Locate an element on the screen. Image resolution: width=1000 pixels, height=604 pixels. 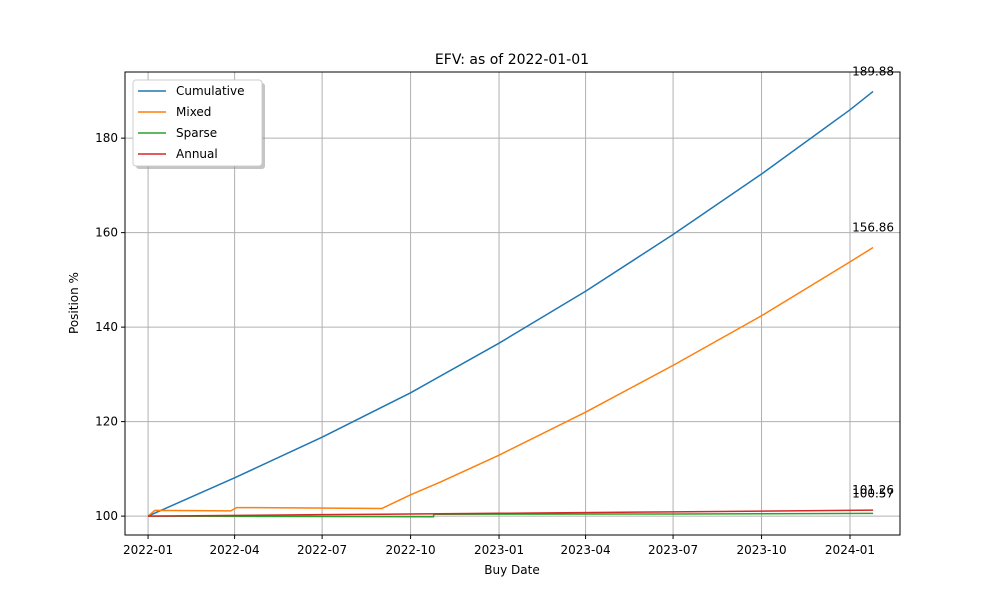
x-tick-label: 2022-01 is located at coordinates (148, 550).